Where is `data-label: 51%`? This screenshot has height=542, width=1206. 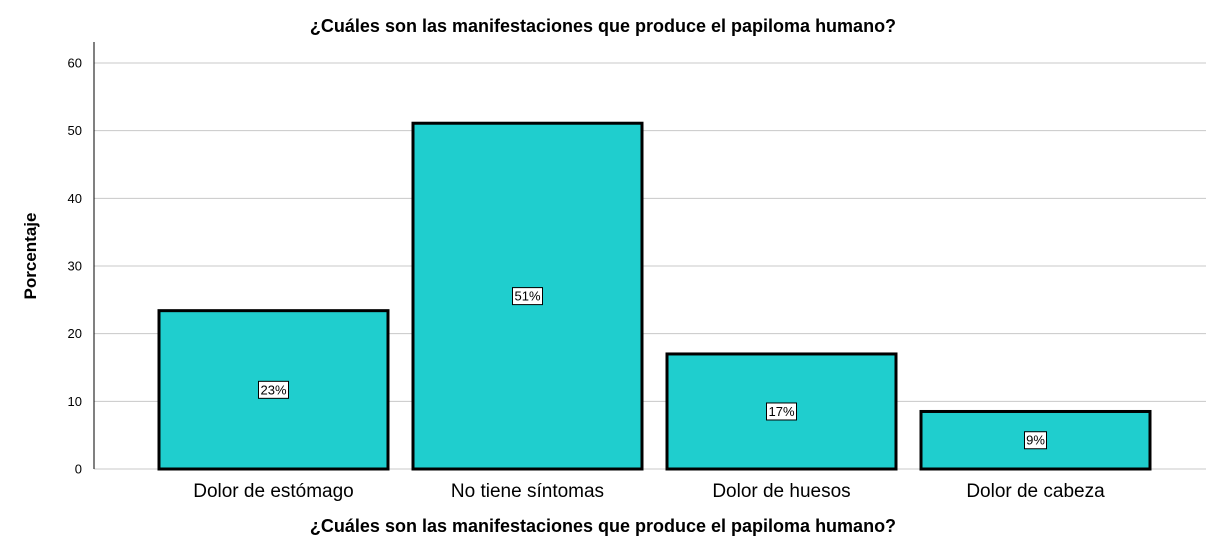 data-label: 51% is located at coordinates (527, 296).